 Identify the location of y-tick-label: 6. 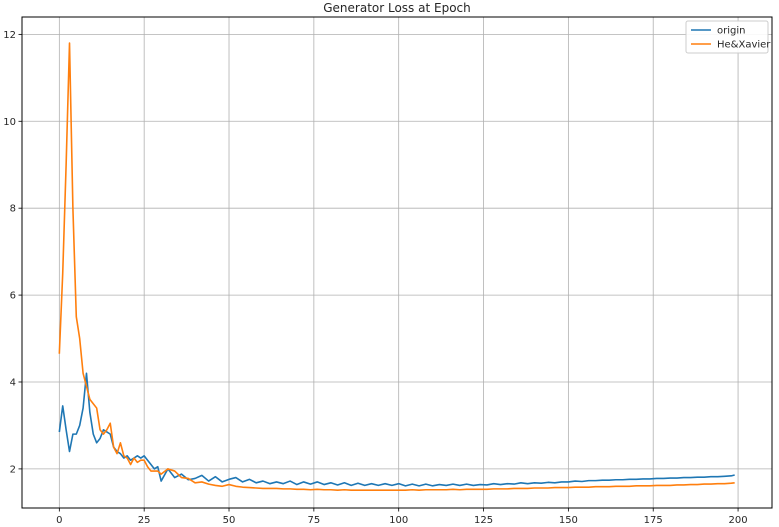
(13, 296).